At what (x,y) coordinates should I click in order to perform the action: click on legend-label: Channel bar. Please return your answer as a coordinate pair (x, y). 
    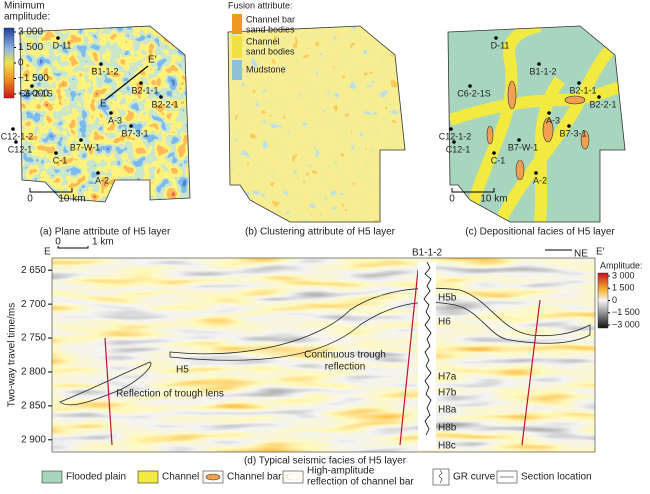
    Looking at the image, I should click on (254, 477).